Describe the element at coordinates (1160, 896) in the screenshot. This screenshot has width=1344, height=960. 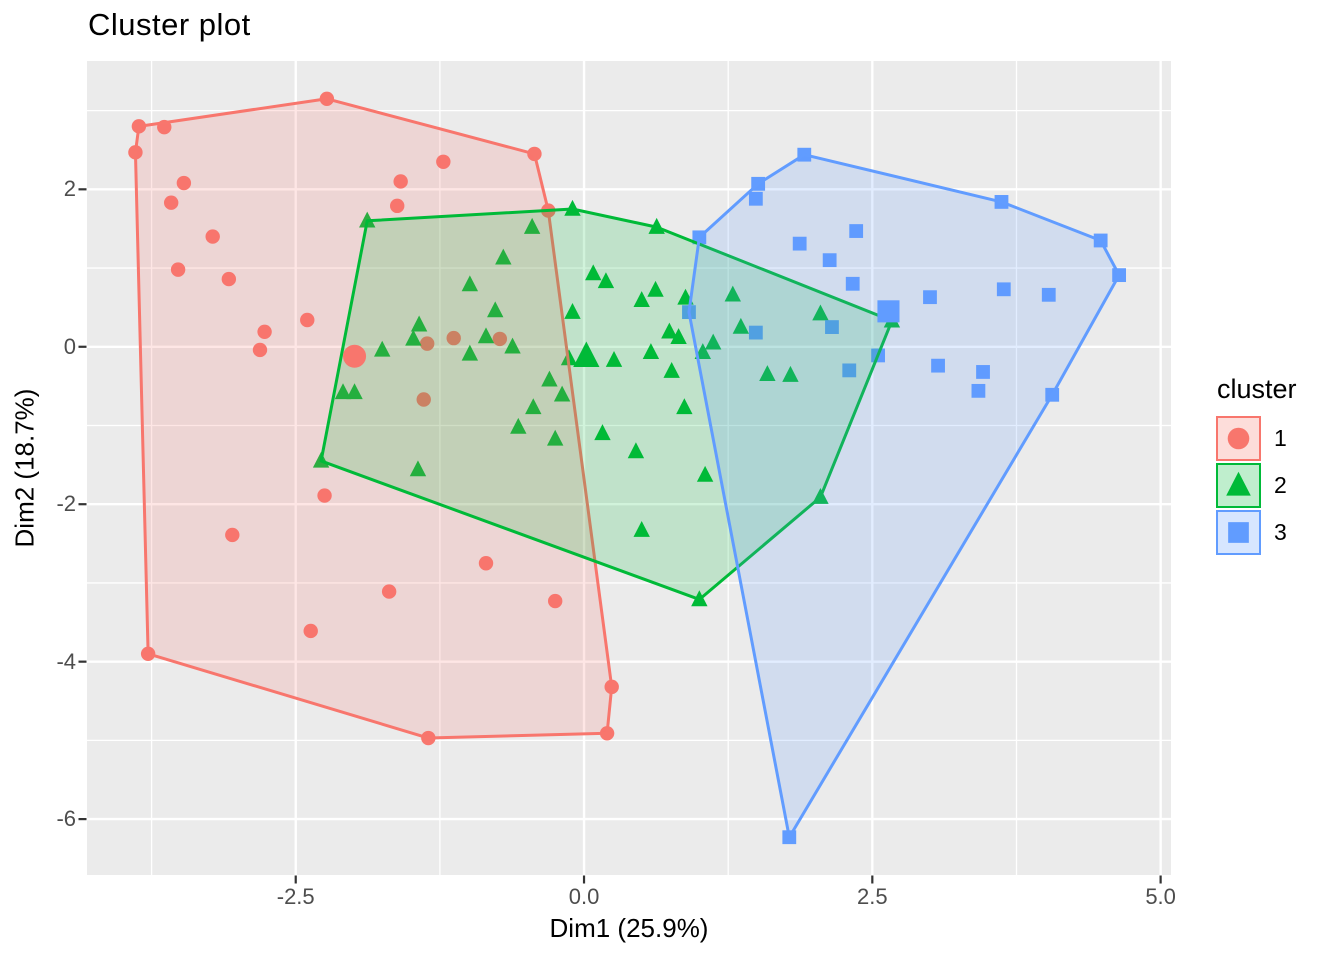
I see `x-tick-label: 5.0` at that location.